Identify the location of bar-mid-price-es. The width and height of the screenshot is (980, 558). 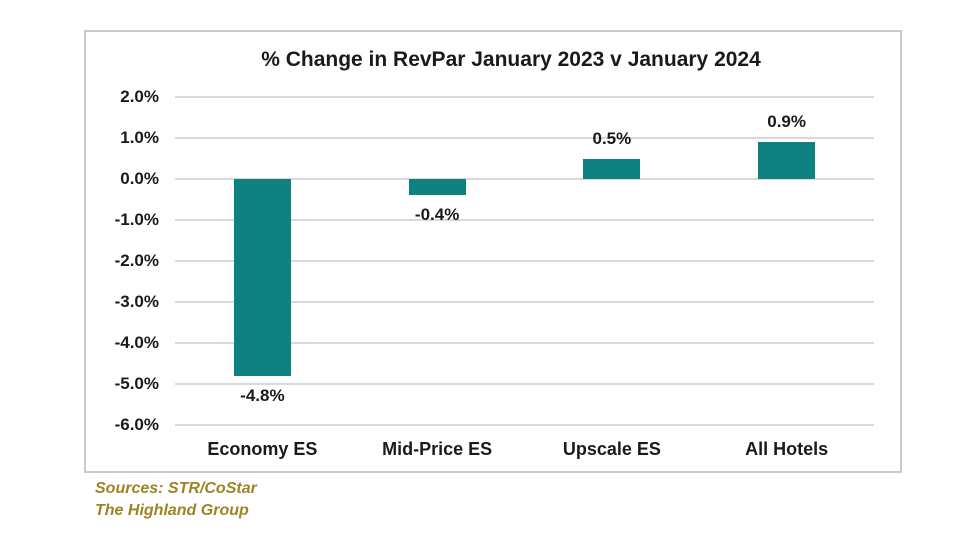
(437, 187).